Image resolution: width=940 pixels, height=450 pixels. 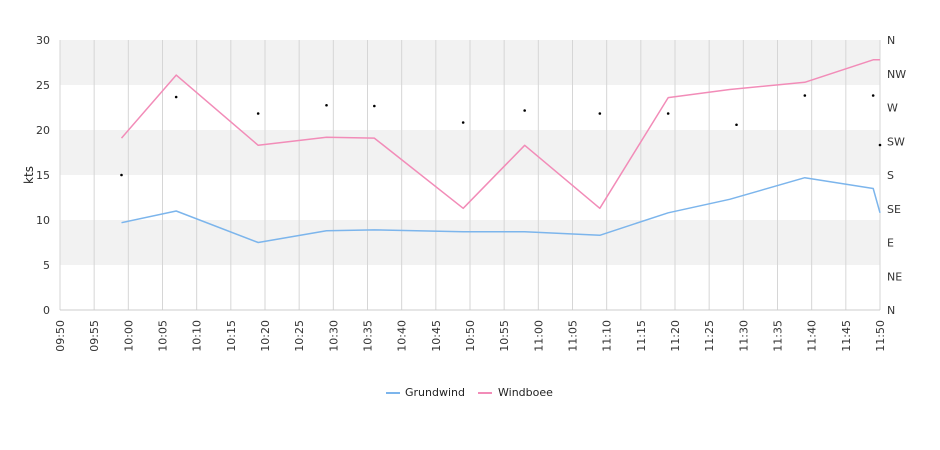 I want to click on x-tick-label: 11:15, so click(x=641, y=336).